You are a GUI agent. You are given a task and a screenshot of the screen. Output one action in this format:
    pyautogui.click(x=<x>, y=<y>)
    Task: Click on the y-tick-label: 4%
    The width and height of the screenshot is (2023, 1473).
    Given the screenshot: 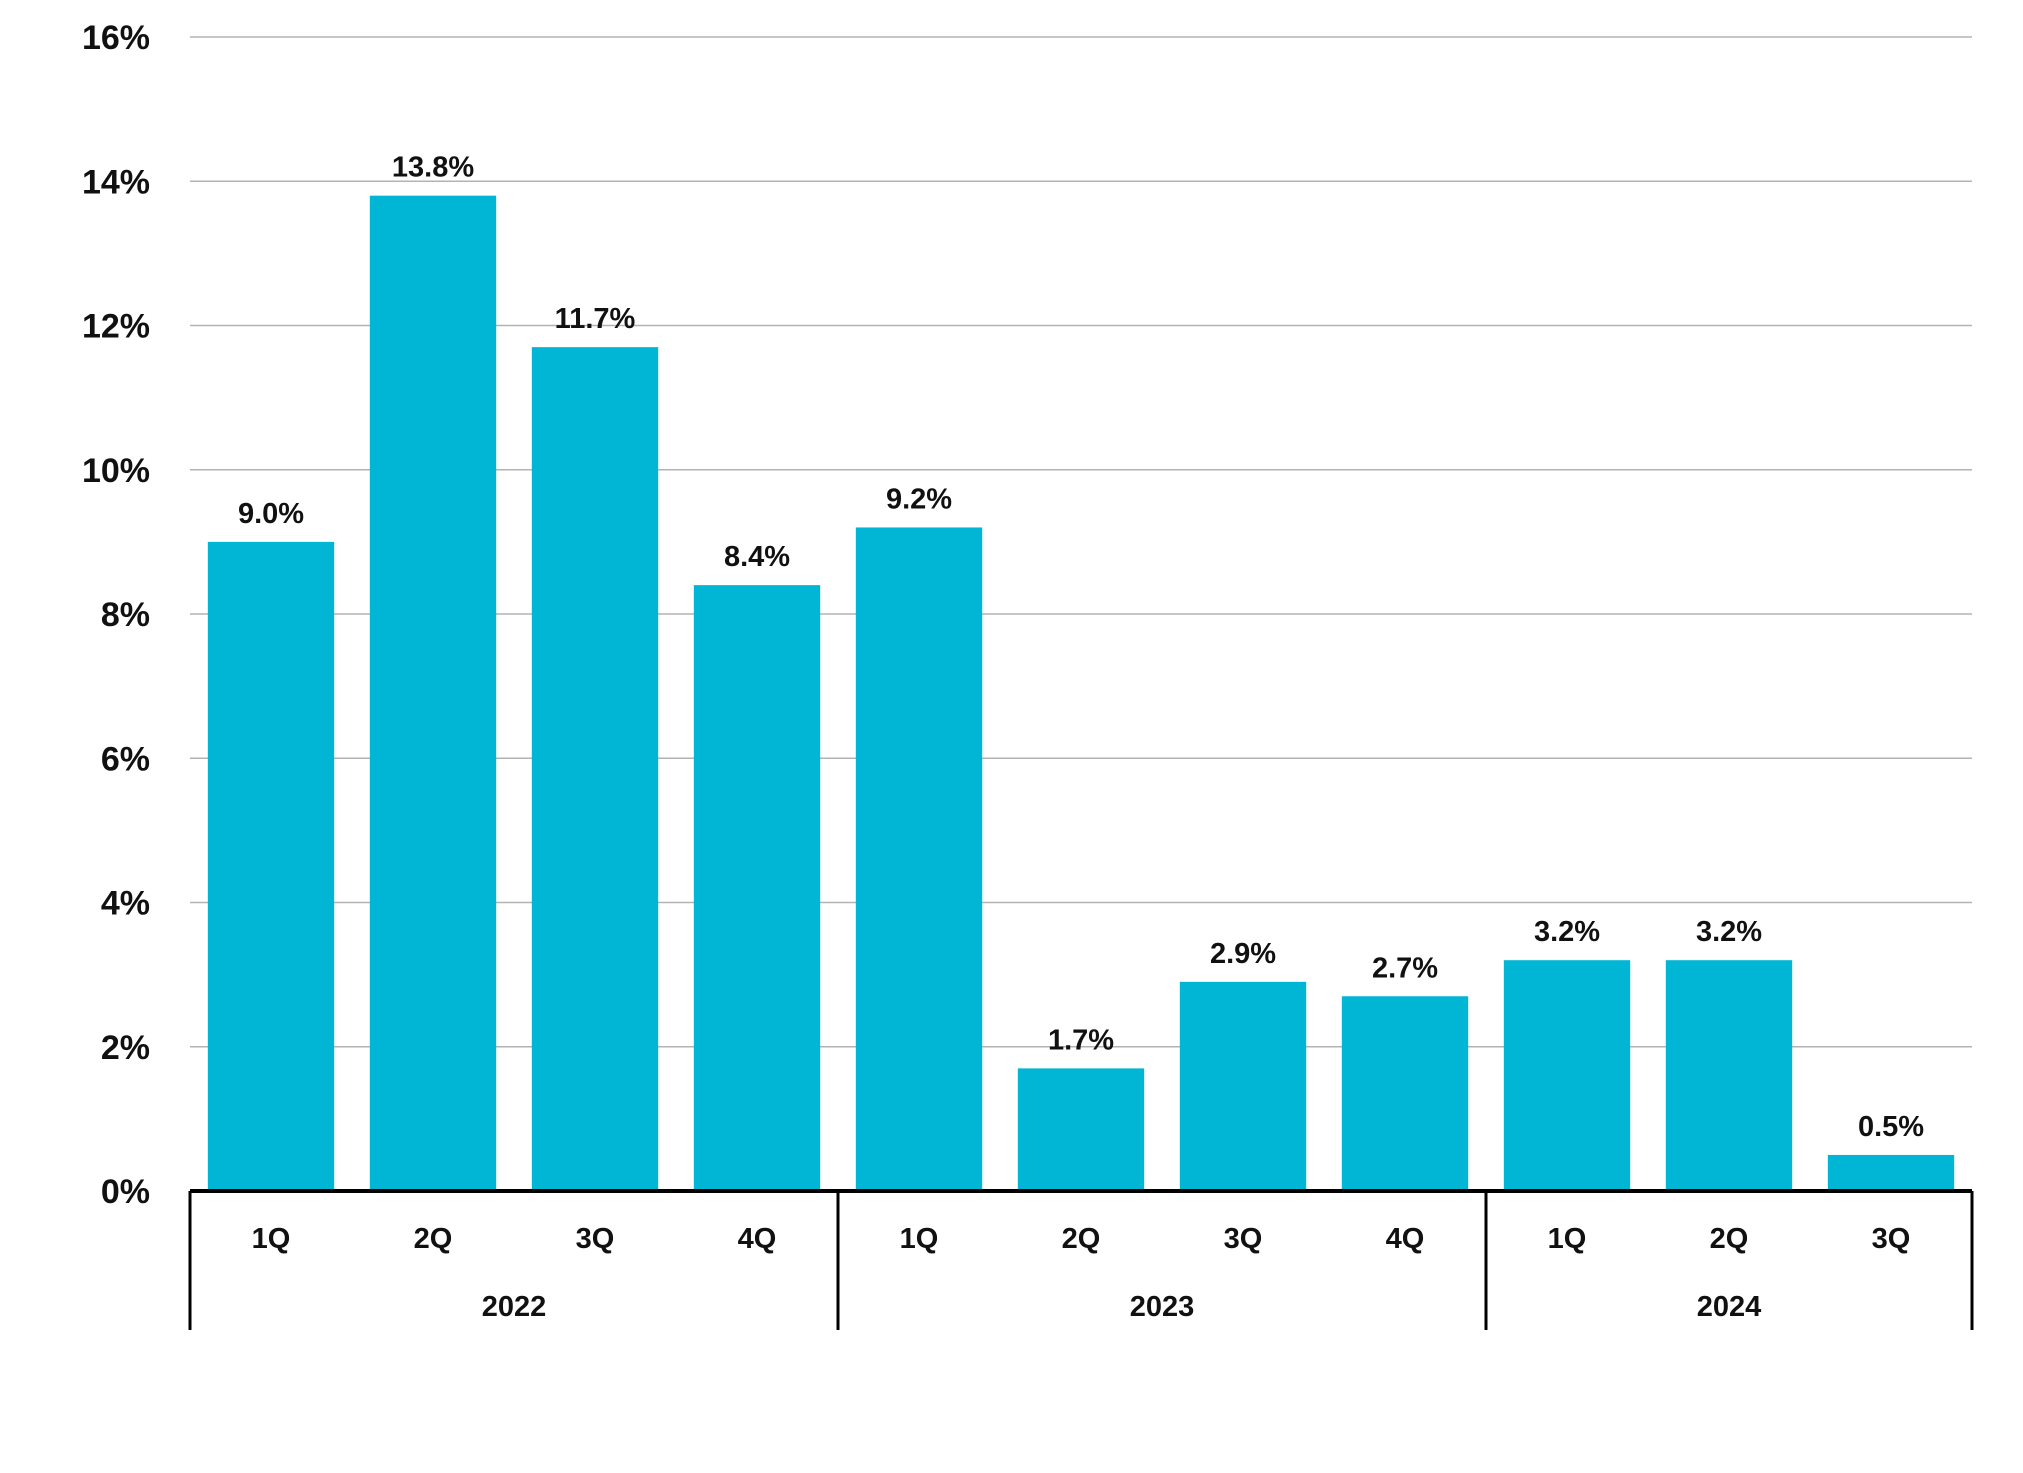 What is the action you would take?
    pyautogui.click(x=125, y=904)
    